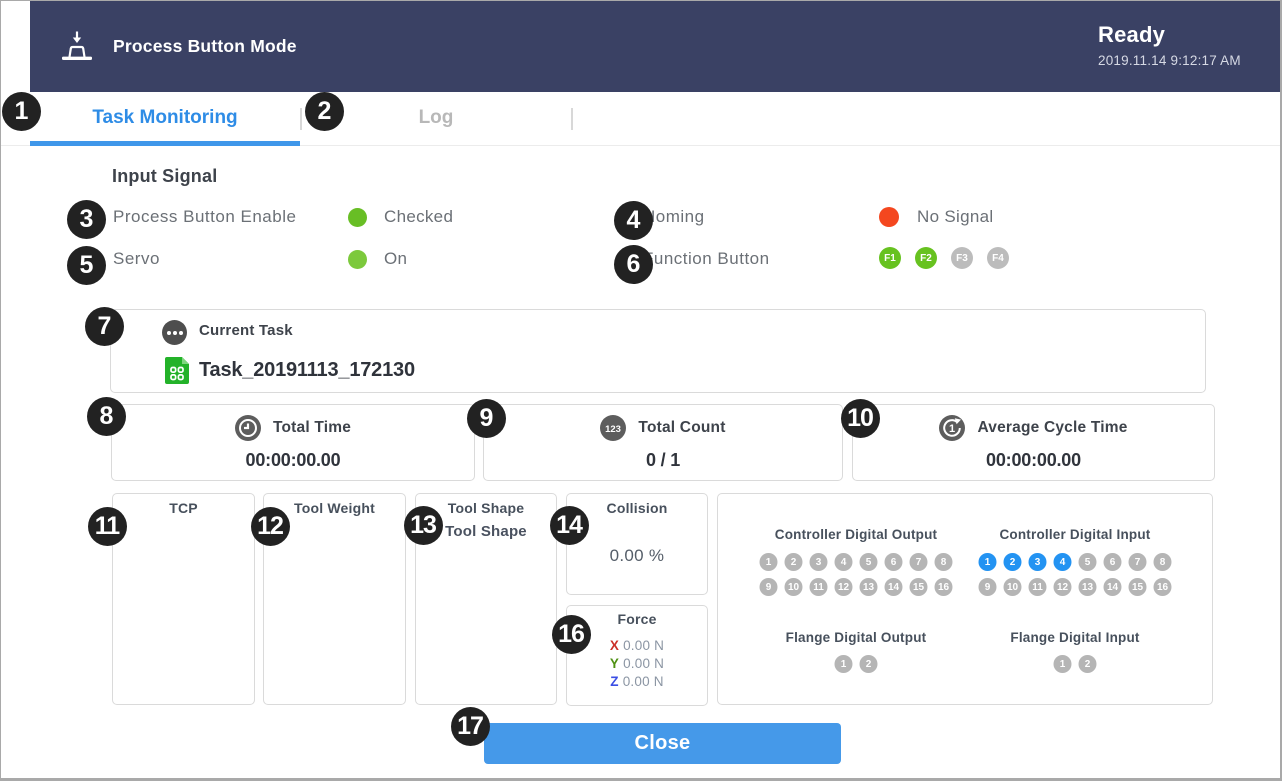 This screenshot has width=1282, height=781. I want to click on total-count-value: 0 / 1, so click(663, 460).